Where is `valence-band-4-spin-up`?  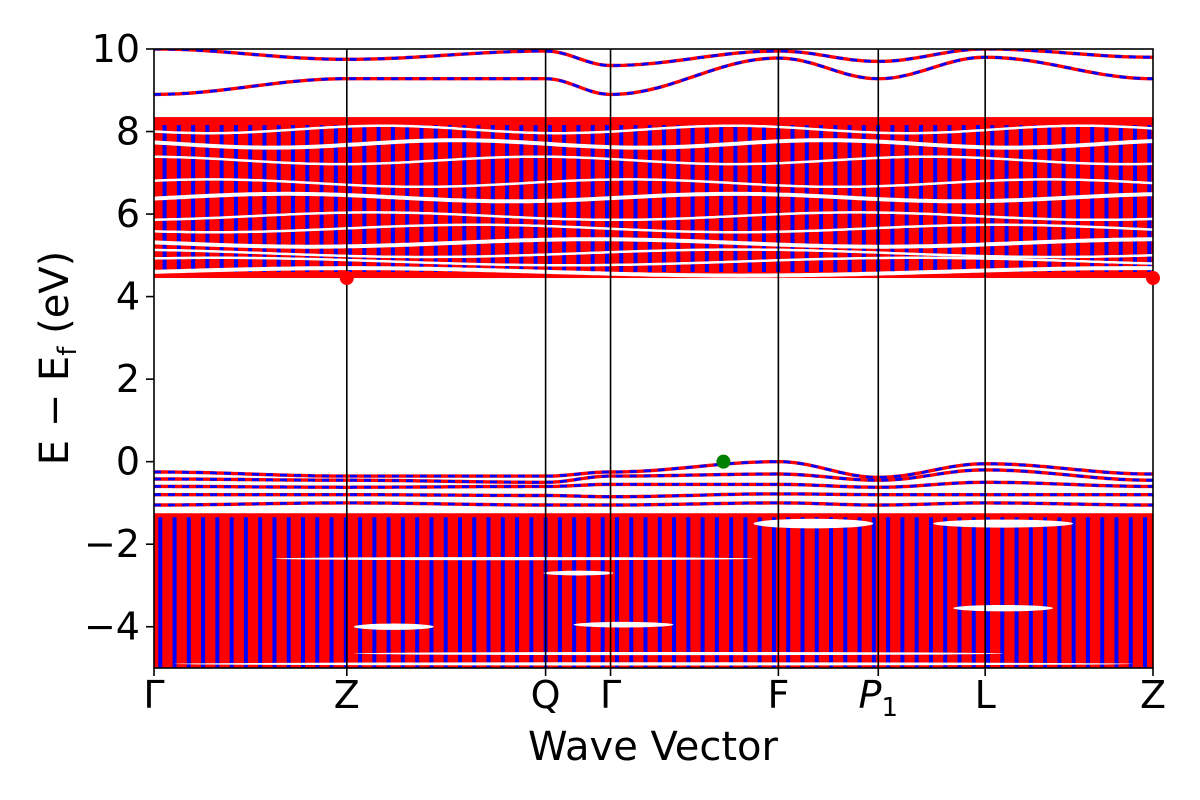 valence-band-4-spin-up is located at coordinates (653, 504).